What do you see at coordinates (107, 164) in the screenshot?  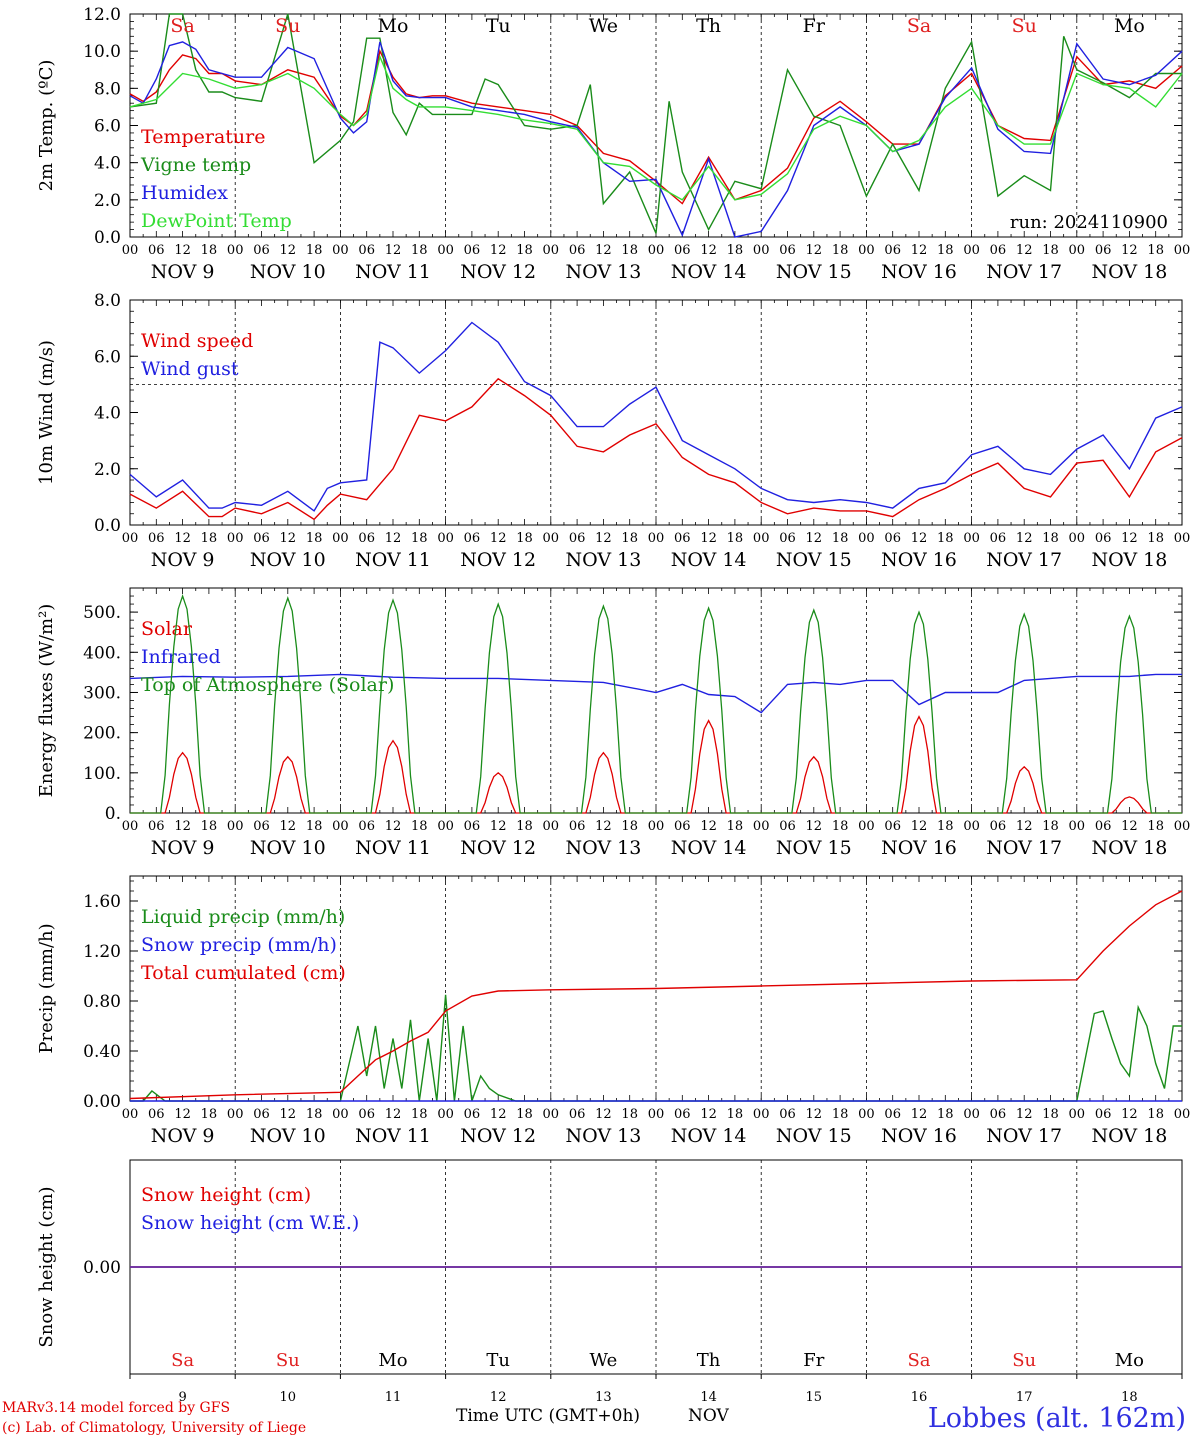 I see `y-tick-label: 4.0` at bounding box center [107, 164].